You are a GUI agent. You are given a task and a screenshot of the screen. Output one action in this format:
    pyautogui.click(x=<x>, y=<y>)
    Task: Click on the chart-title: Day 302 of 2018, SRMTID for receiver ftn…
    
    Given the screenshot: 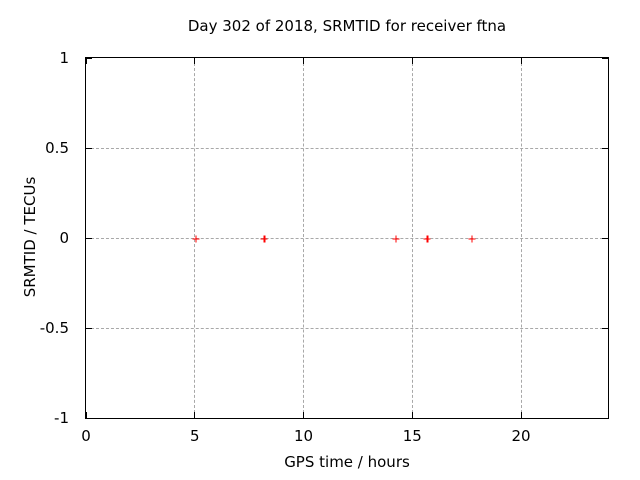 What is the action you would take?
    pyautogui.click(x=347, y=26)
    